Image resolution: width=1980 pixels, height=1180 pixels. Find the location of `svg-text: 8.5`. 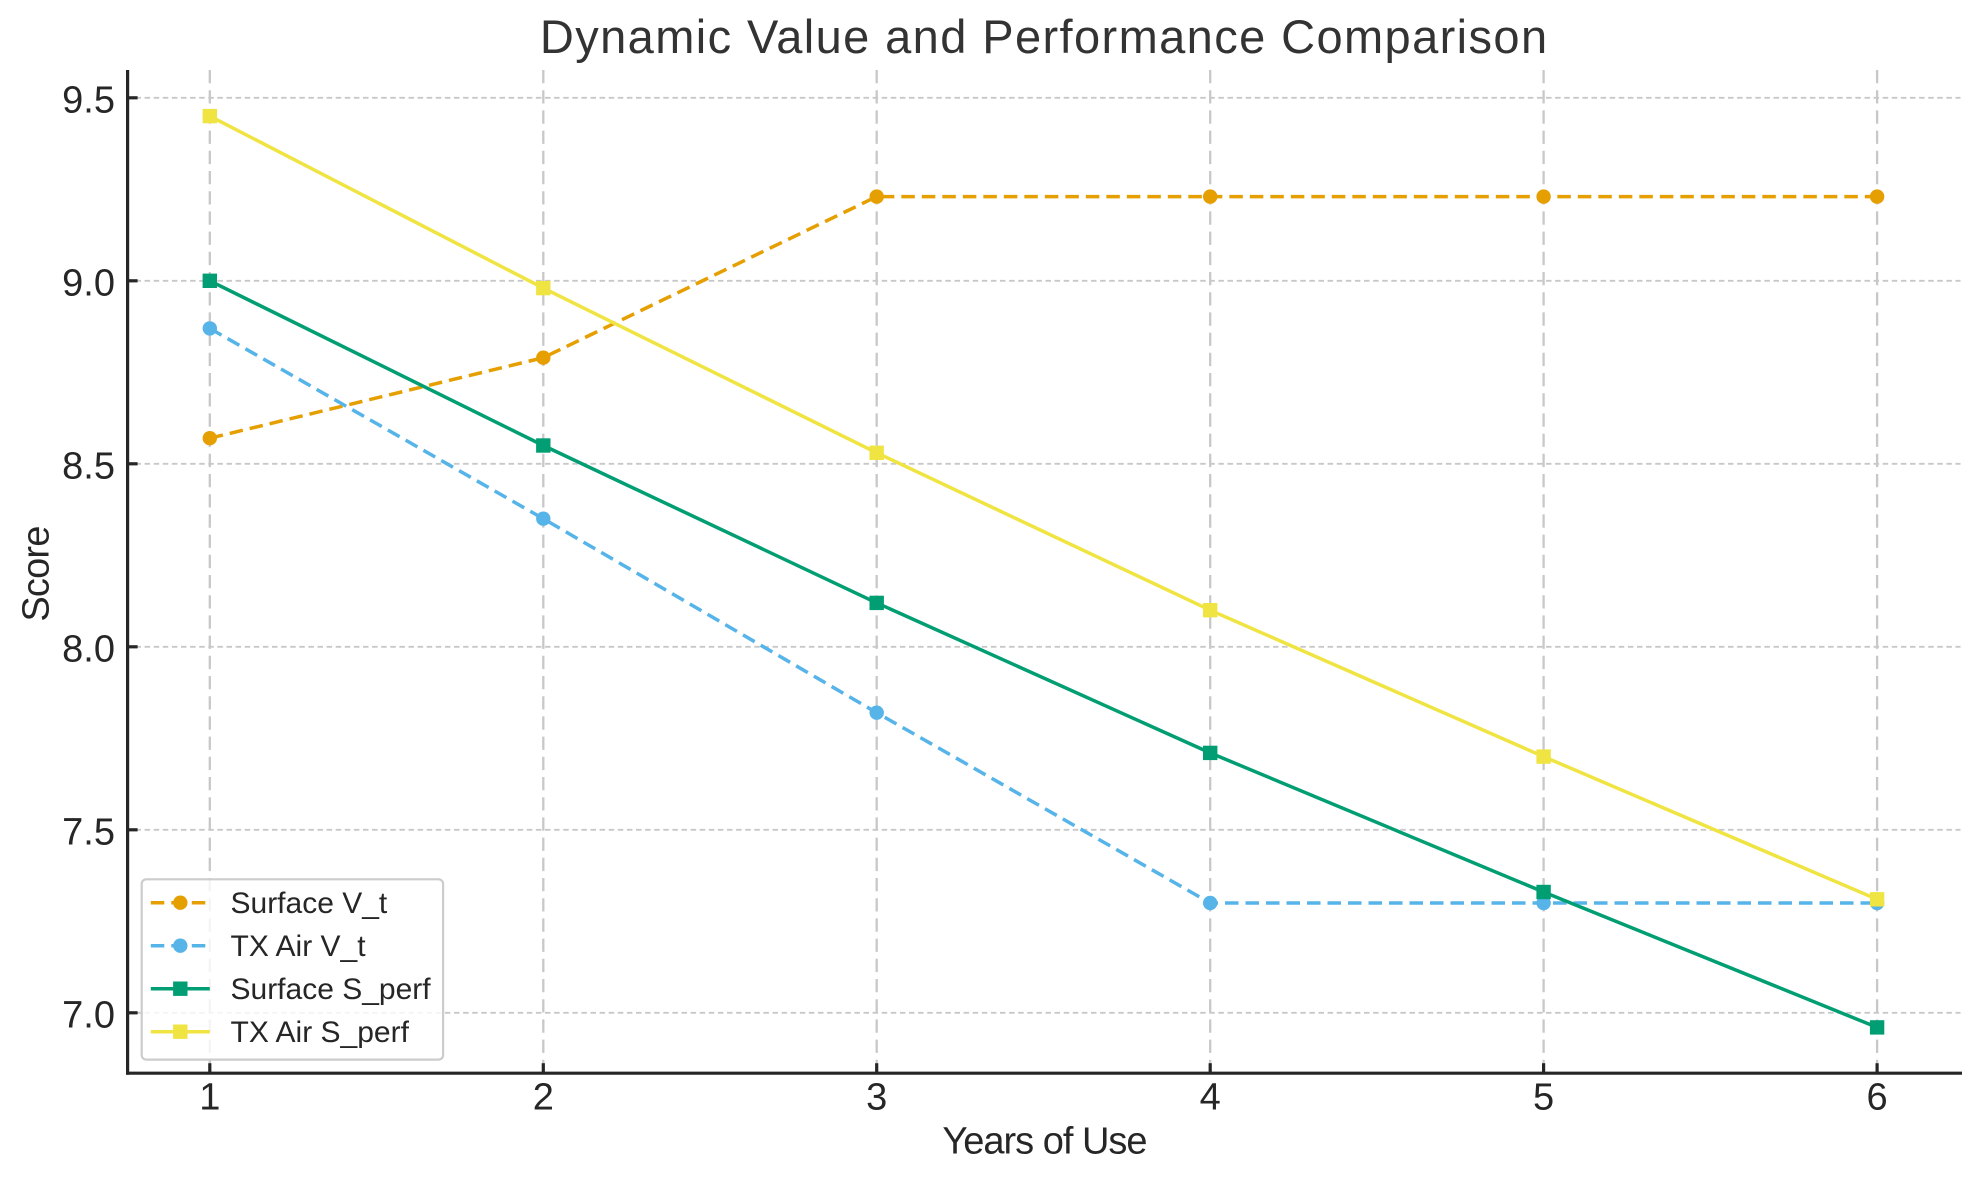

svg-text: 8.5 is located at coordinates (88, 466).